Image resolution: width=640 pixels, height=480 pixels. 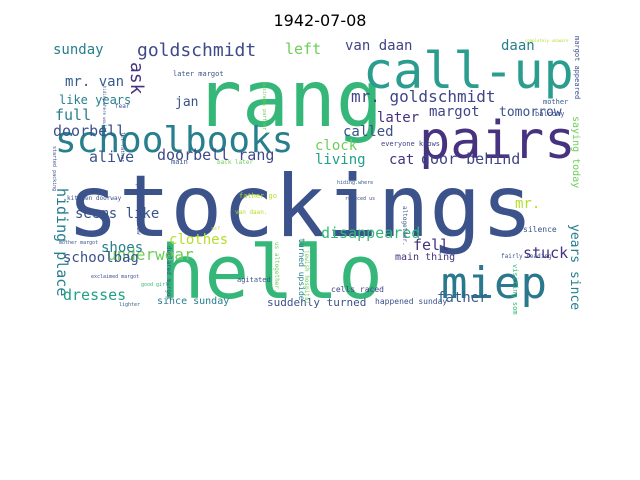 I want to click on word-sunday: sunday, so click(x=78, y=50).